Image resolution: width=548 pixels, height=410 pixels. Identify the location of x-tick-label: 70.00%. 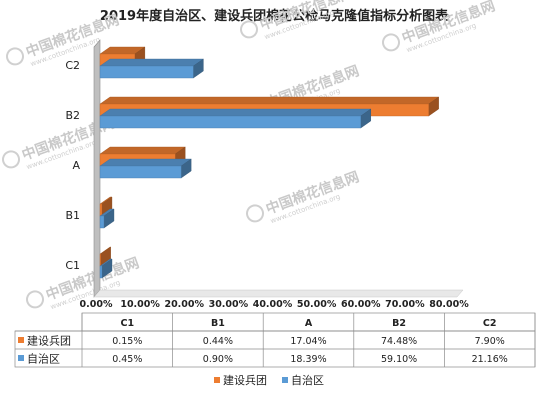
(405, 304).